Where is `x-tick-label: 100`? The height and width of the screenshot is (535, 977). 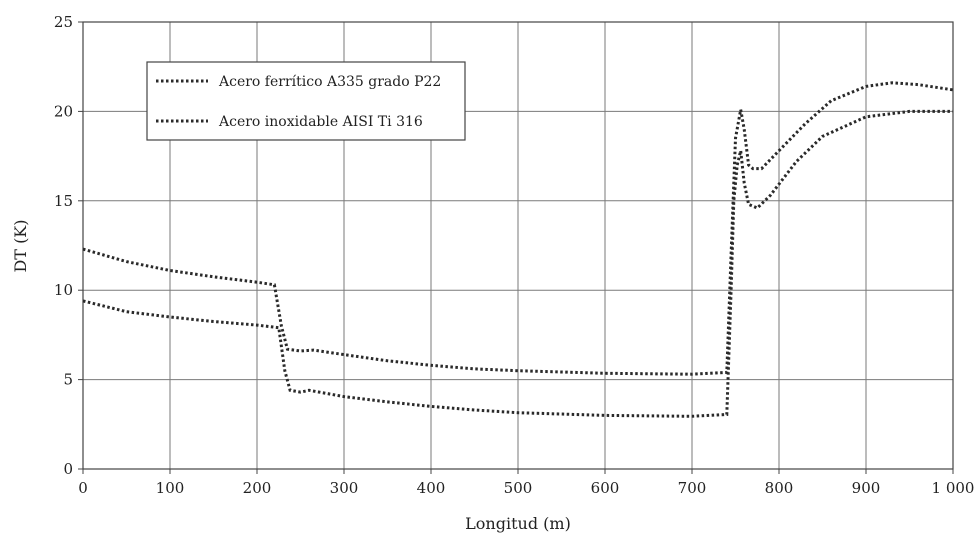
x-tick-label: 100 is located at coordinates (170, 488).